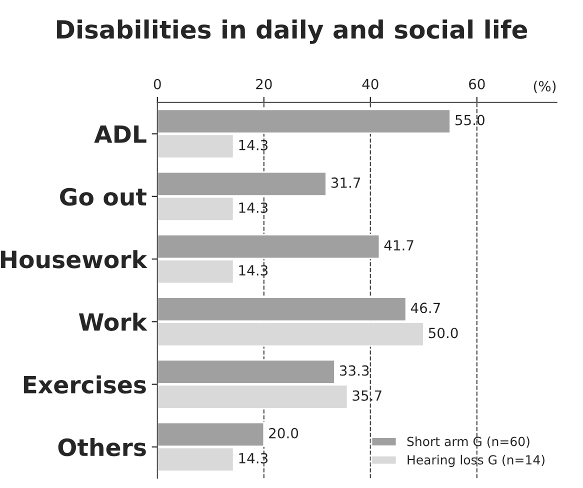  What do you see at coordinates (477, 84) in the screenshot?
I see `x-tick-label: 60` at bounding box center [477, 84].